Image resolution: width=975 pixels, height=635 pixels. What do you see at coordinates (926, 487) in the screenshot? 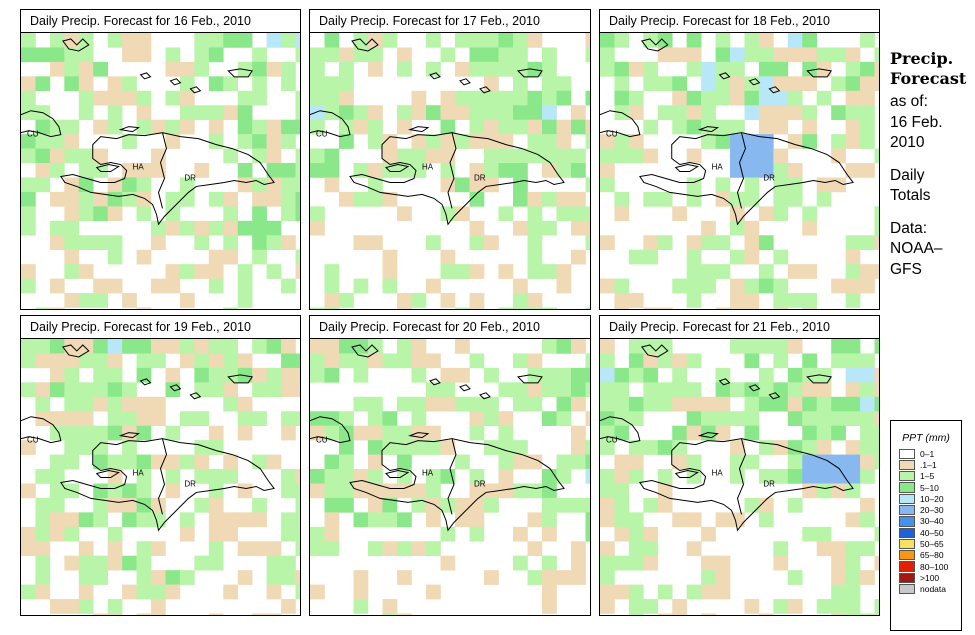
I see `legend-item: 5–10` at bounding box center [926, 487].